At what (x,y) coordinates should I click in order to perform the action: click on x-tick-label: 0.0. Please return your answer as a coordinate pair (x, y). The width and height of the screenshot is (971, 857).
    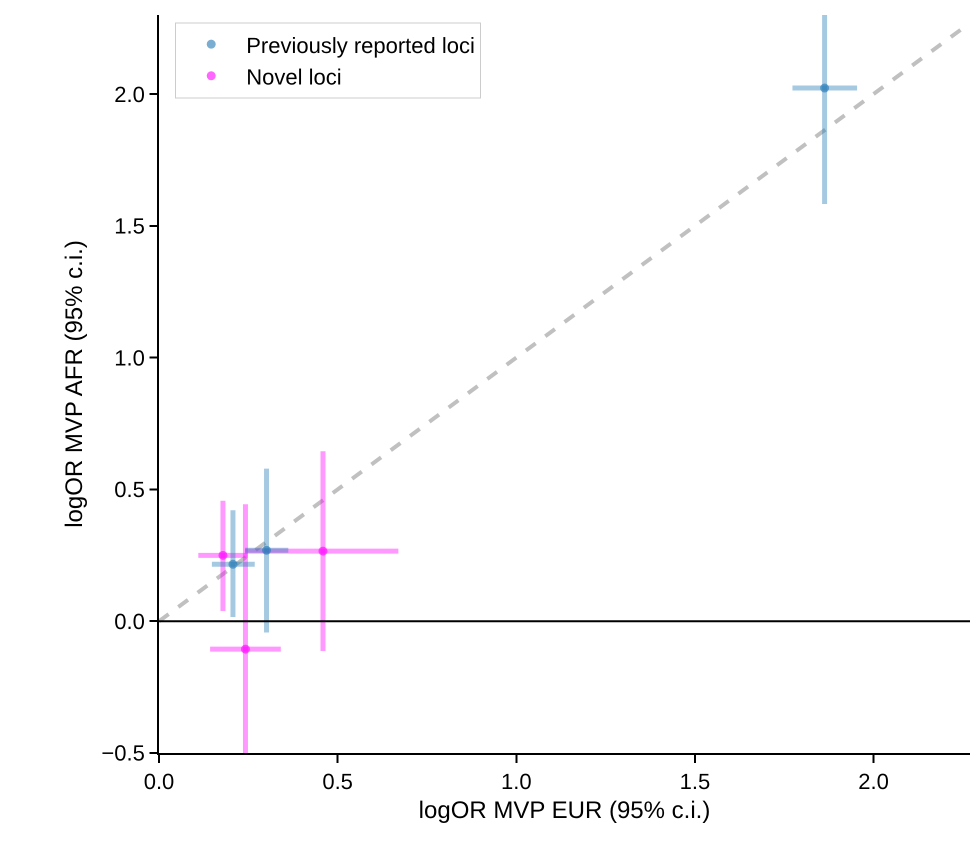
    Looking at the image, I should click on (159, 781).